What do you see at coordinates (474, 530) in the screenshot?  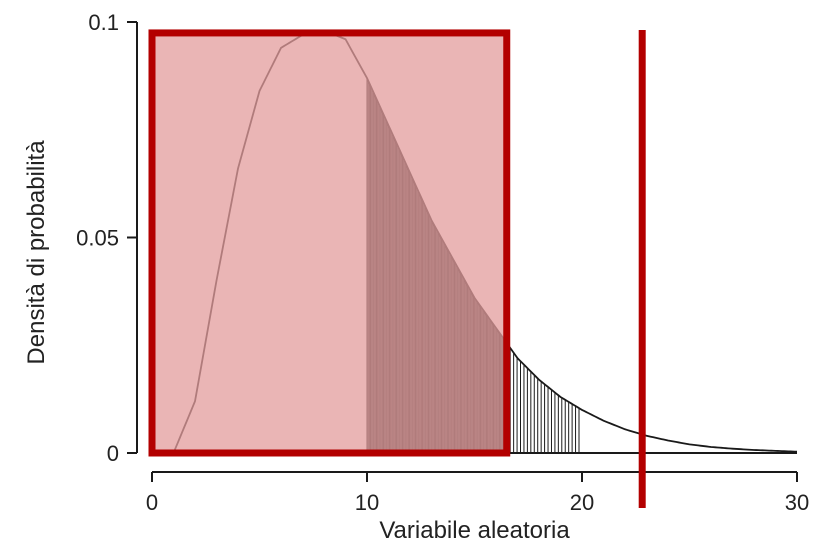 I see `x-axis-title: Variabile aleatoria` at bounding box center [474, 530].